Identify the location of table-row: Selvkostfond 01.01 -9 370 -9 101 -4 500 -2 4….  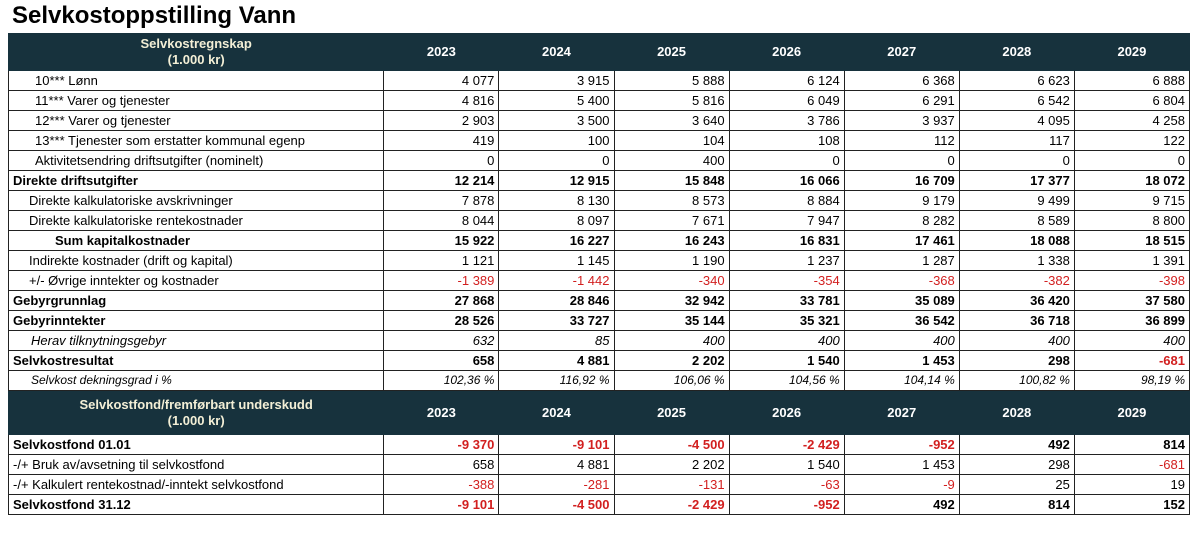
(599, 444).